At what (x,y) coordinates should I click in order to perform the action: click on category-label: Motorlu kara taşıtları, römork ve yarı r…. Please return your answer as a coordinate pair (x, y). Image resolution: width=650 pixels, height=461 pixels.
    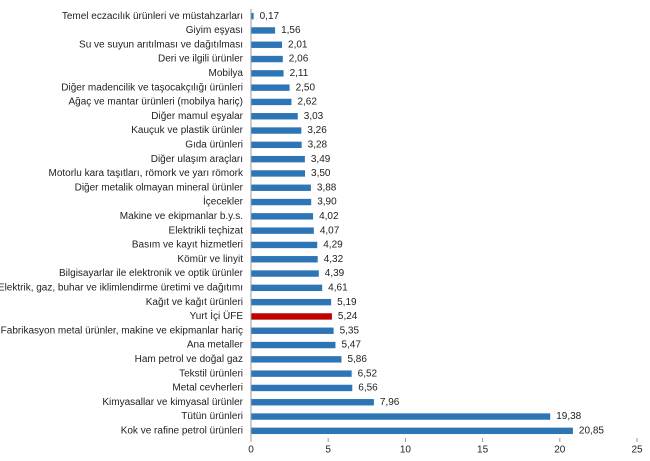
    Looking at the image, I should click on (146, 173).